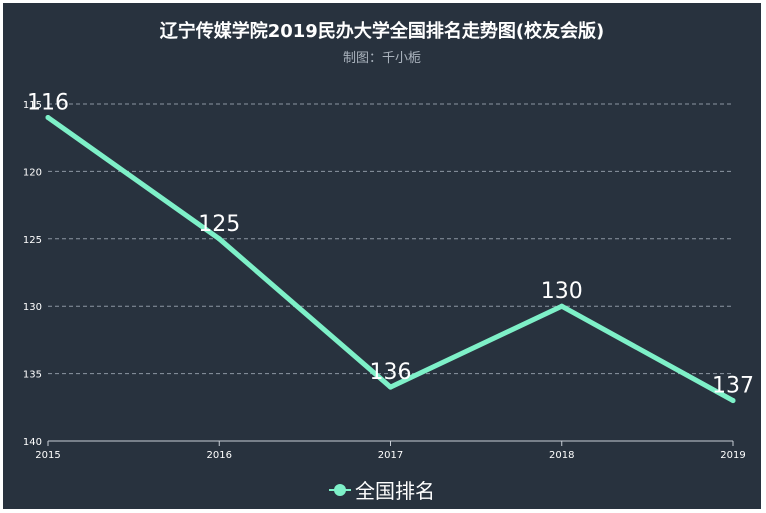 This screenshot has width=766, height=513. I want to click on y-tick-label: 130, so click(32, 307).